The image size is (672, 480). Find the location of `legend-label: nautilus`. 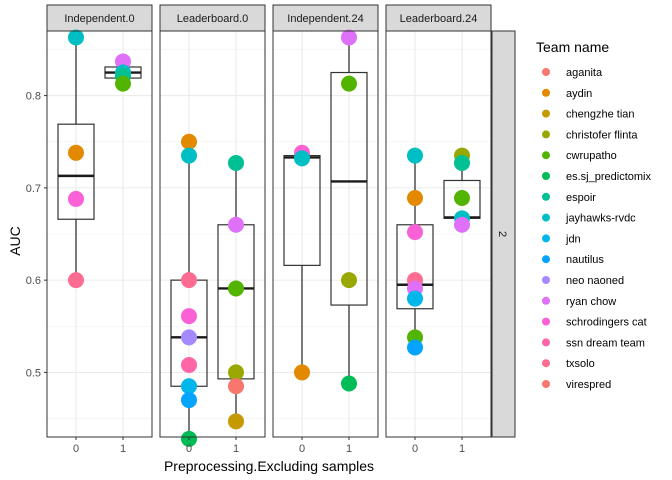

legend-label: nautilus is located at coordinates (585, 260).